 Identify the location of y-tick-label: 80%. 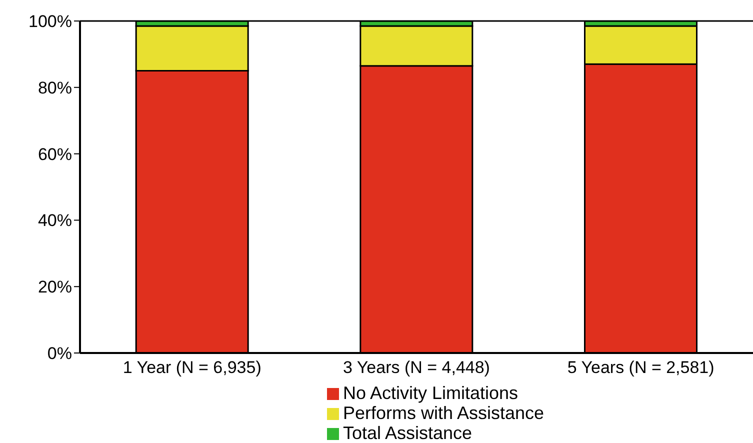
(55, 88).